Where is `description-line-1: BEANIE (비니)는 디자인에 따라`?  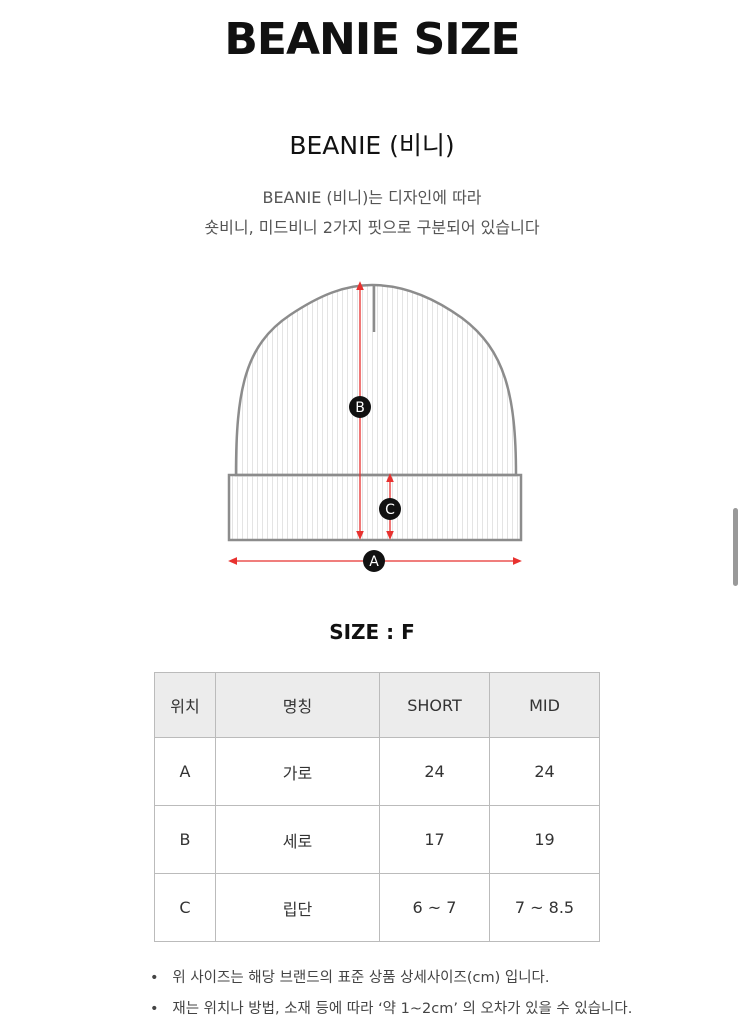
description-line-1: BEANIE (비니)는 디자인에 따라 is located at coordinates (372, 197).